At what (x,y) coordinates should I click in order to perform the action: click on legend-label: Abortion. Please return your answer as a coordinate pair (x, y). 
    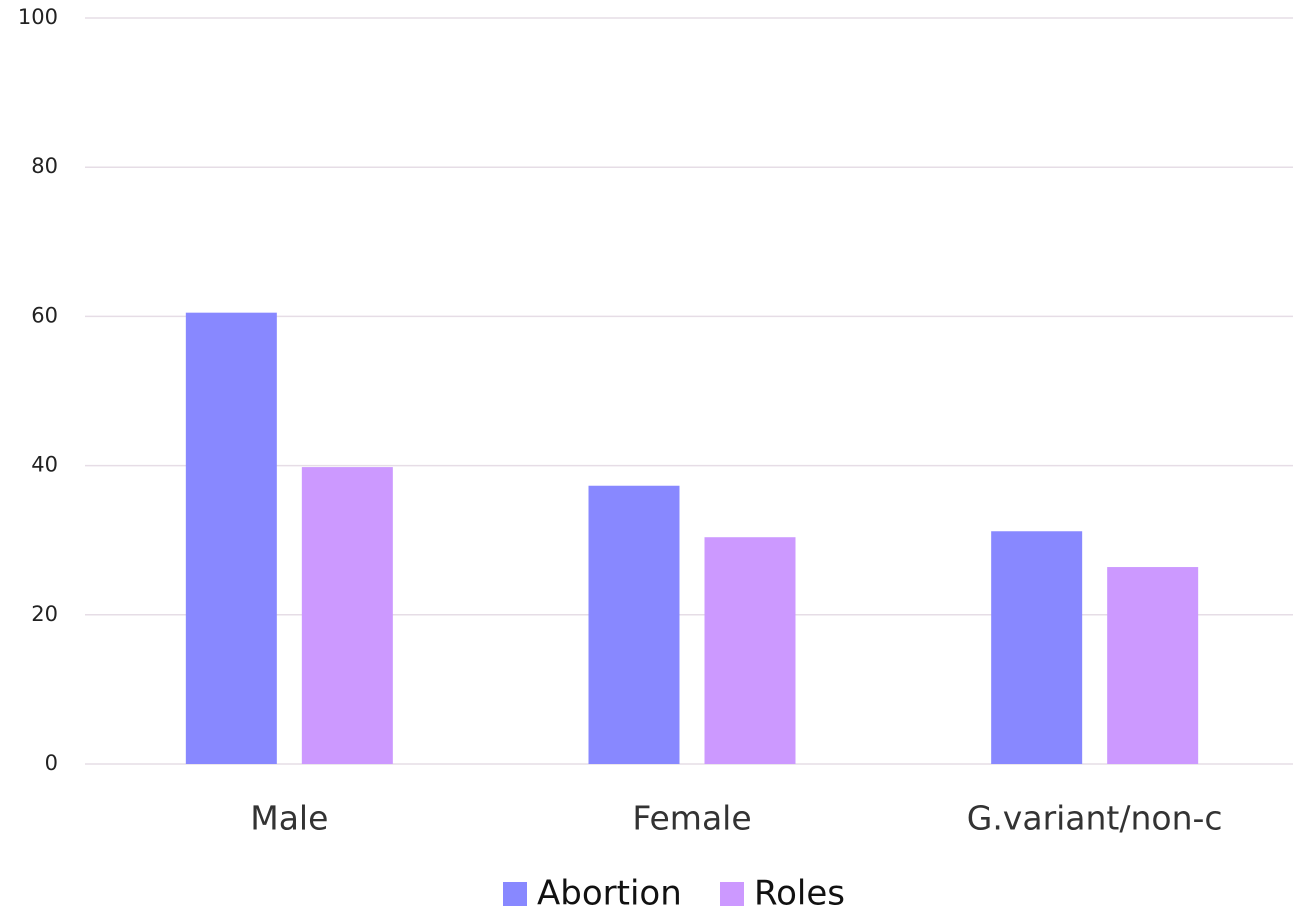
    Looking at the image, I should click on (609, 892).